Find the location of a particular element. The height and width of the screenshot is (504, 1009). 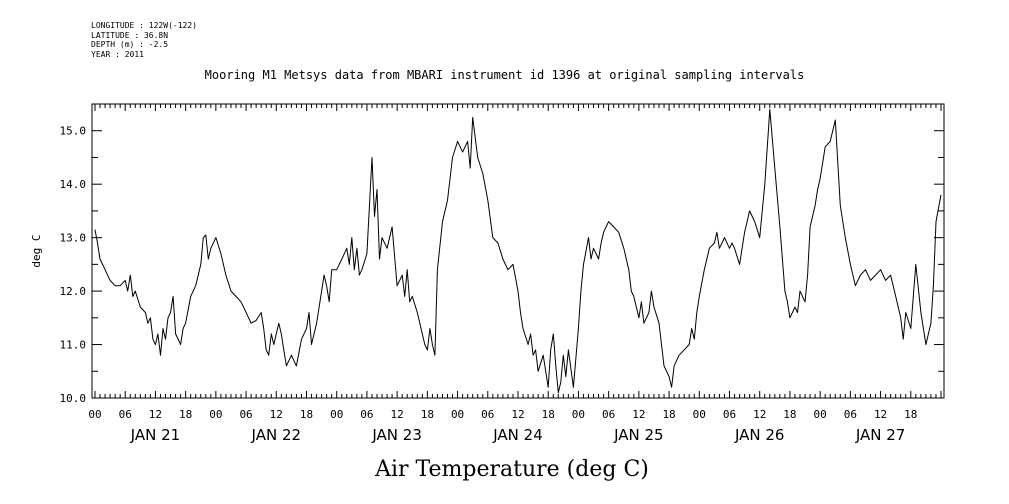

x-date-label: JAN 27 is located at coordinates (880, 435).